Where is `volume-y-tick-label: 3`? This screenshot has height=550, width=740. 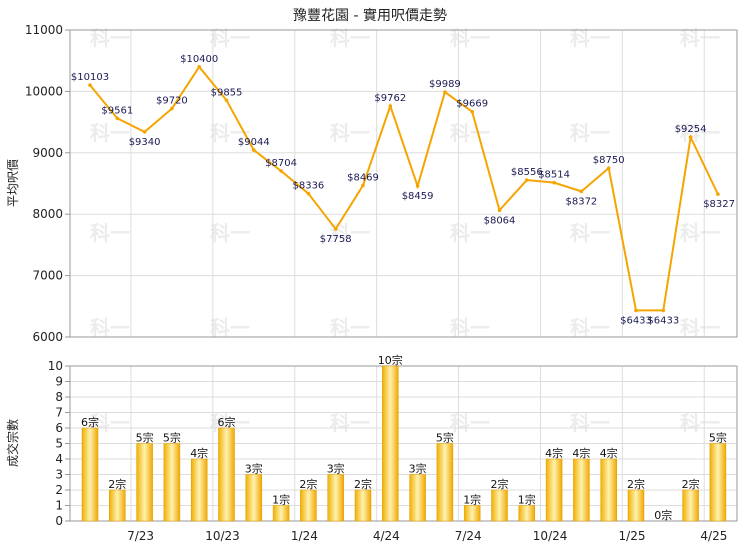 volume-y-tick-label: 3 is located at coordinates (59, 475).